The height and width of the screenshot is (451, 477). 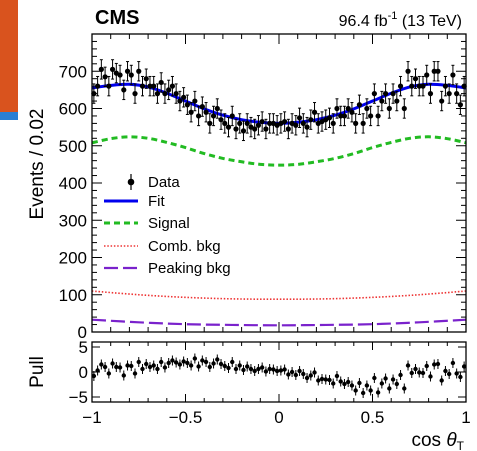 I want to click on pull-data-points, so click(x=279, y=375).